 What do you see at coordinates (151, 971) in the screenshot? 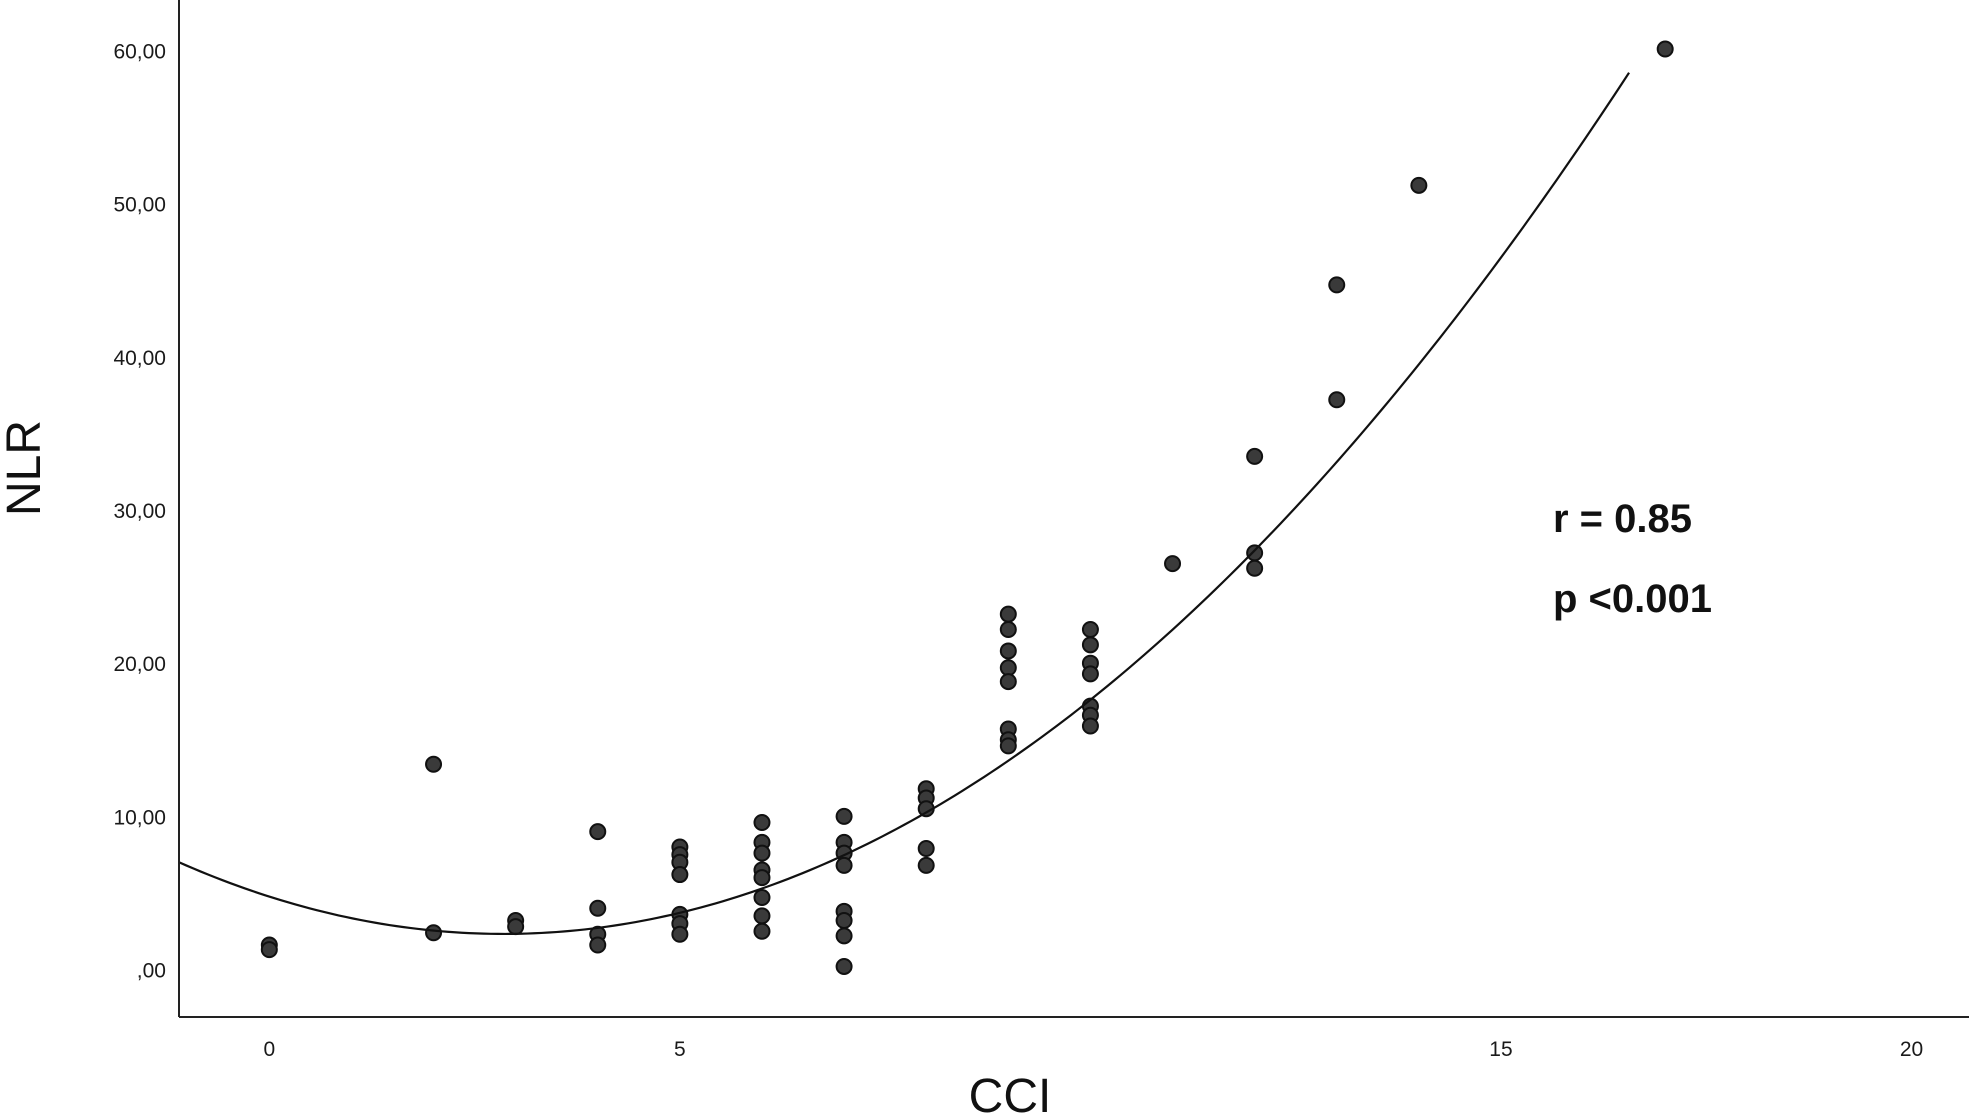
I see `y-tick-label: ,00` at bounding box center [151, 971].